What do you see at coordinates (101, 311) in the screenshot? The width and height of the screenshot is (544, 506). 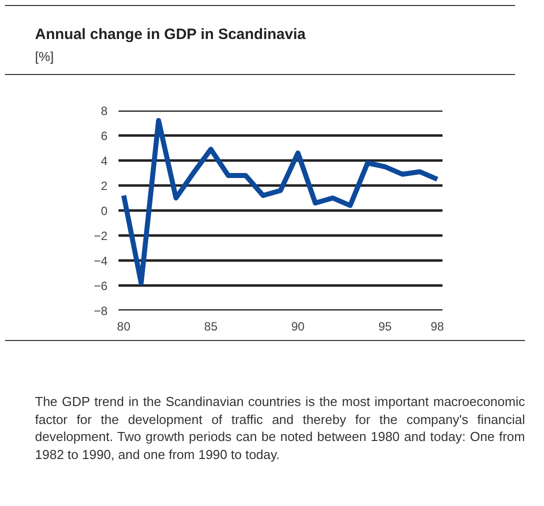 I see `y-tick-label: −8` at bounding box center [101, 311].